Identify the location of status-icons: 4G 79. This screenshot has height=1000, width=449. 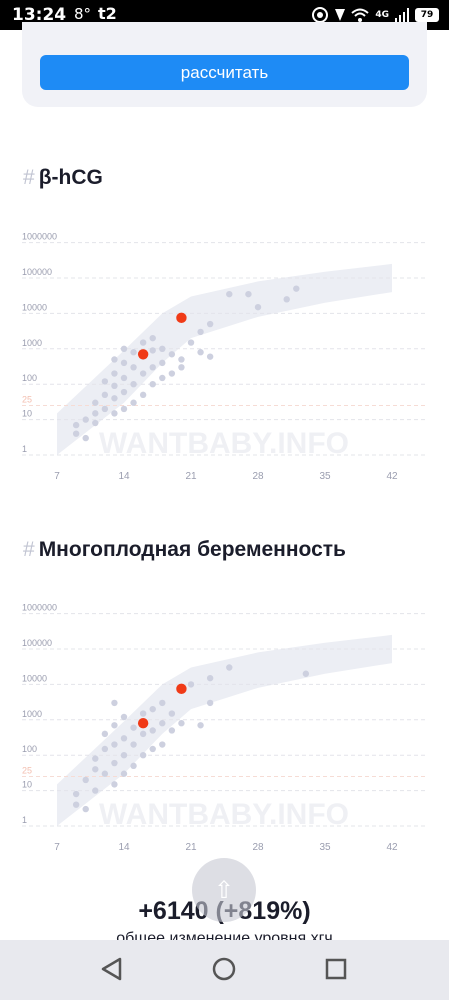
(375, 15).